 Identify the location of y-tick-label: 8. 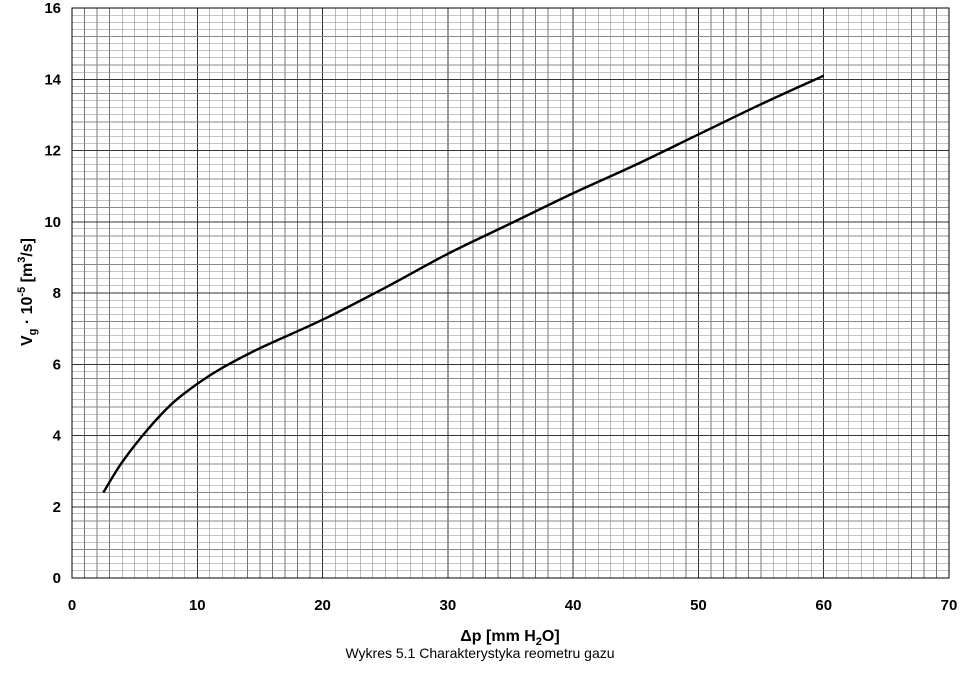
(57, 293).